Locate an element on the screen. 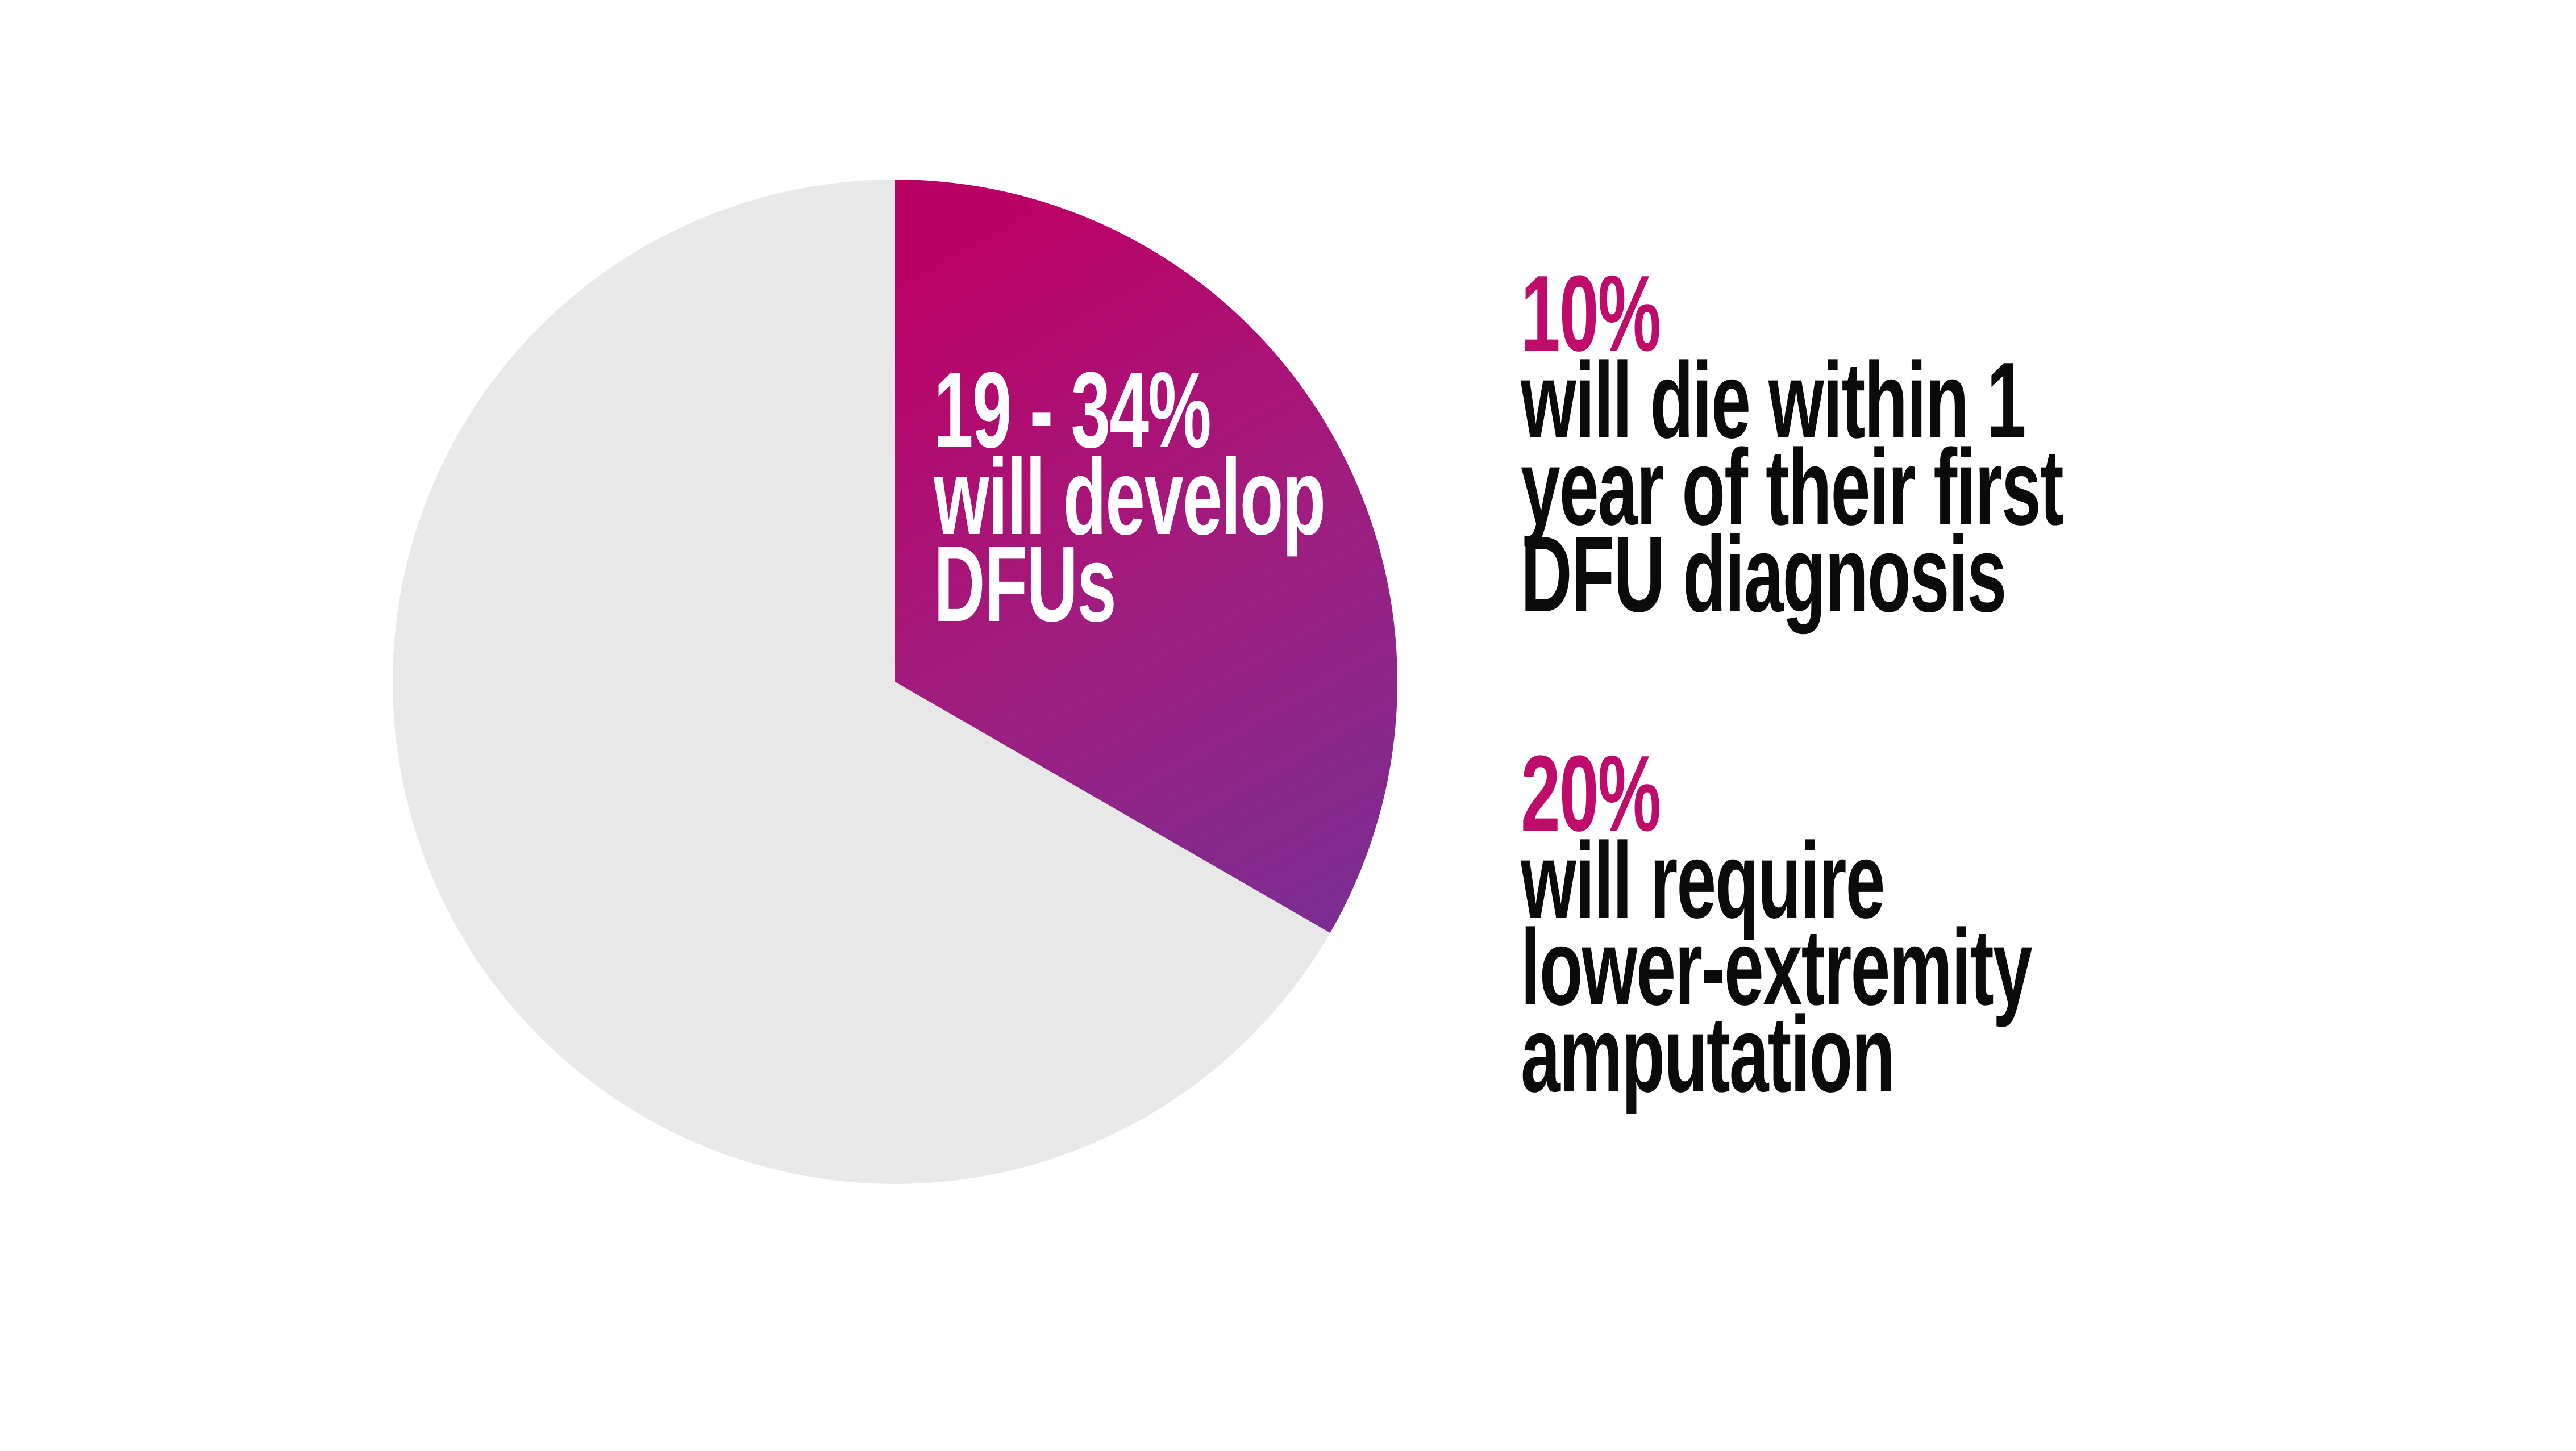 This screenshot has width=2576, height=1451. stat-value-10pct: 10% is located at coordinates (1591, 313).